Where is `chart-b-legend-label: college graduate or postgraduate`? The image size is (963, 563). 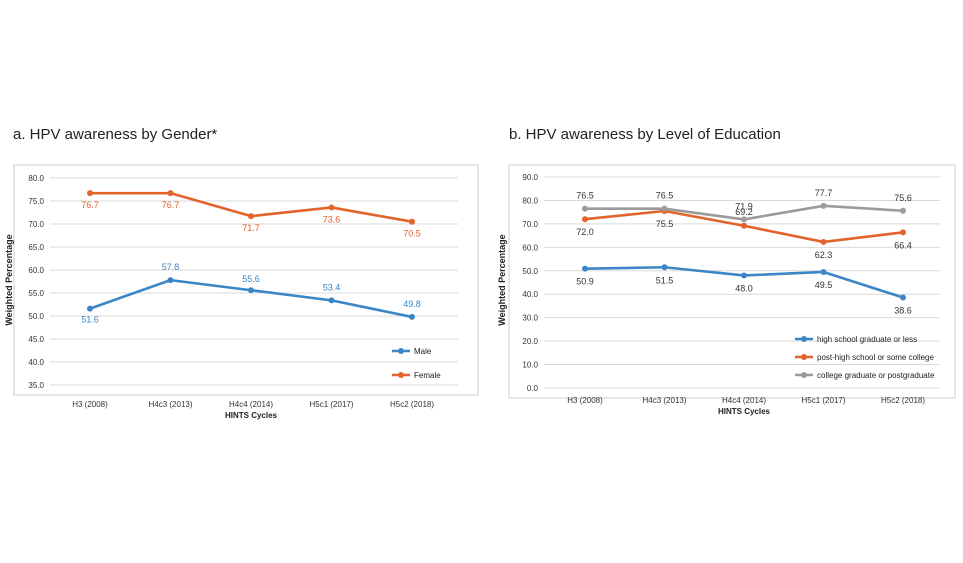 chart-b-legend-label: college graduate or postgraduate is located at coordinates (876, 375).